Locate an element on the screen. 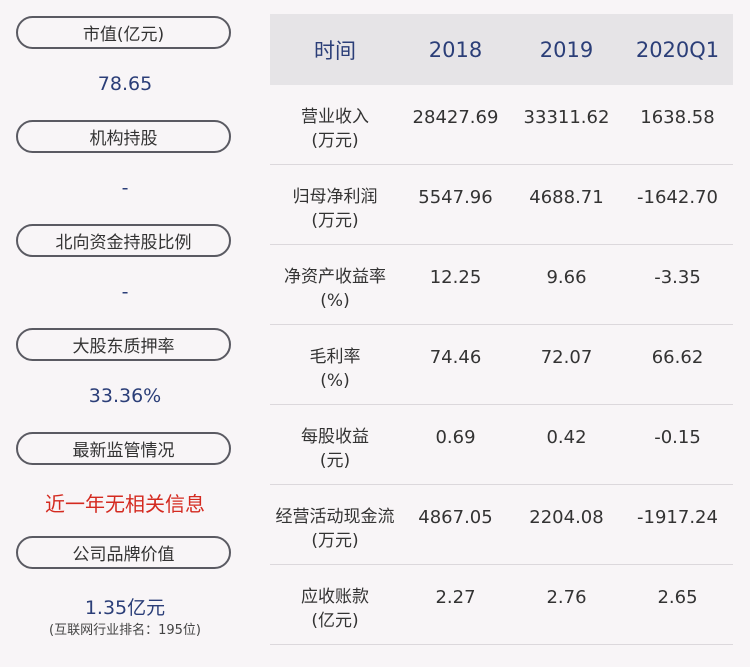 The width and height of the screenshot is (750, 667). regulatory-status-value: 近一年无相关信息 is located at coordinates (125, 504).